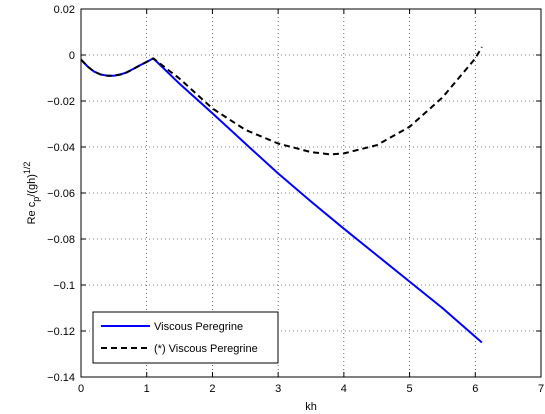 The height and width of the screenshot is (414, 545). Describe the element at coordinates (36, 199) in the screenshot. I see `y-axis-label-subscript: p` at that location.